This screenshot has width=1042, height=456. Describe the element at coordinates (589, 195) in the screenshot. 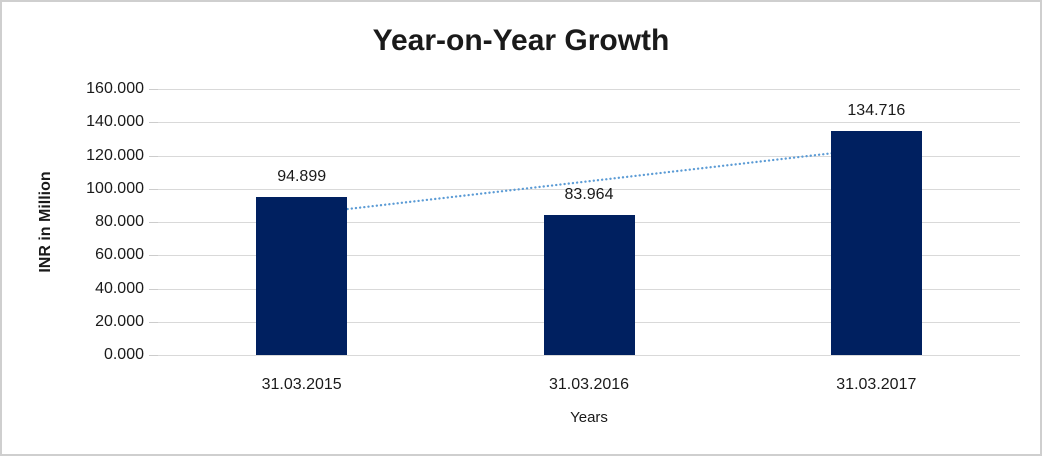

I see `bar-value-label: 83.964` at that location.